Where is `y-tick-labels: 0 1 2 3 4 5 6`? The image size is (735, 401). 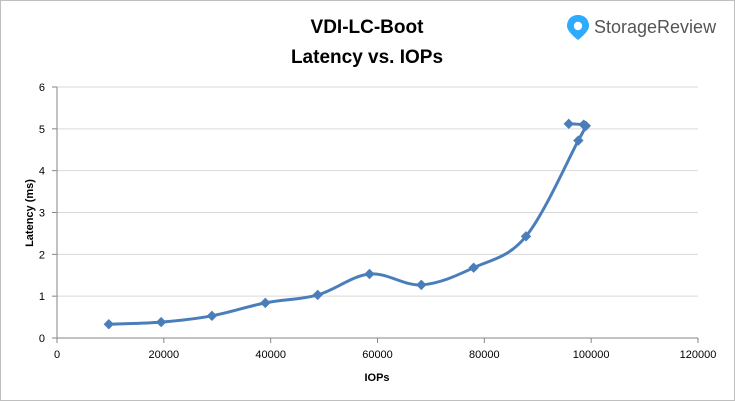
y-tick-labels: 0 1 2 3 4 5 6 is located at coordinates (42, 213).